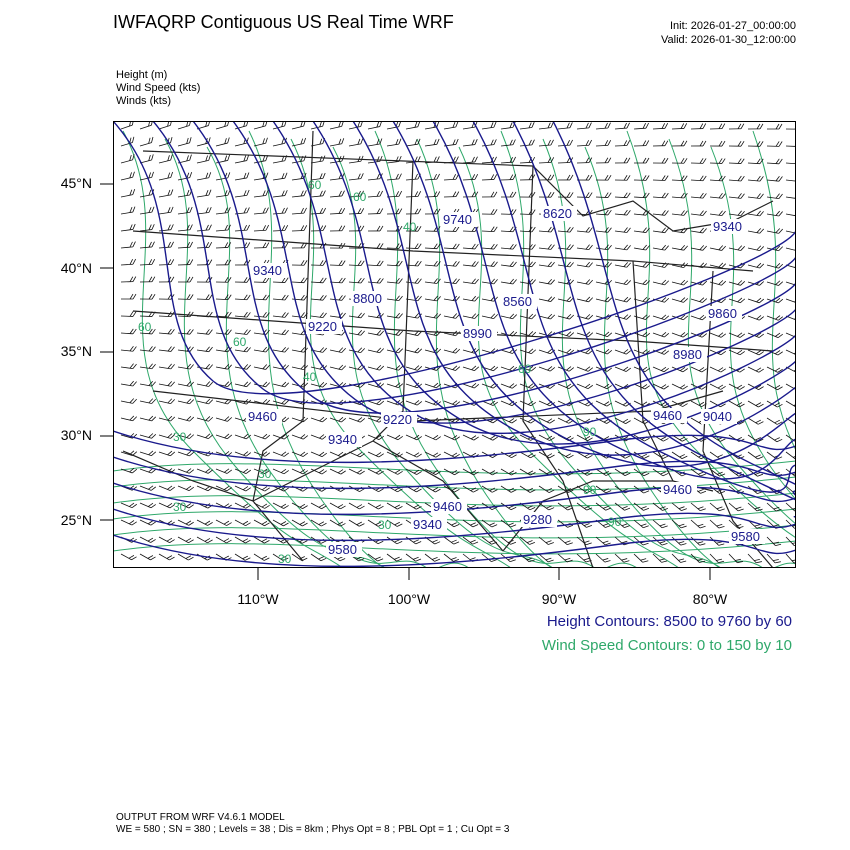  Describe the element at coordinates (142, 75) in the screenshot. I see `variable-height: Height (m)` at that location.